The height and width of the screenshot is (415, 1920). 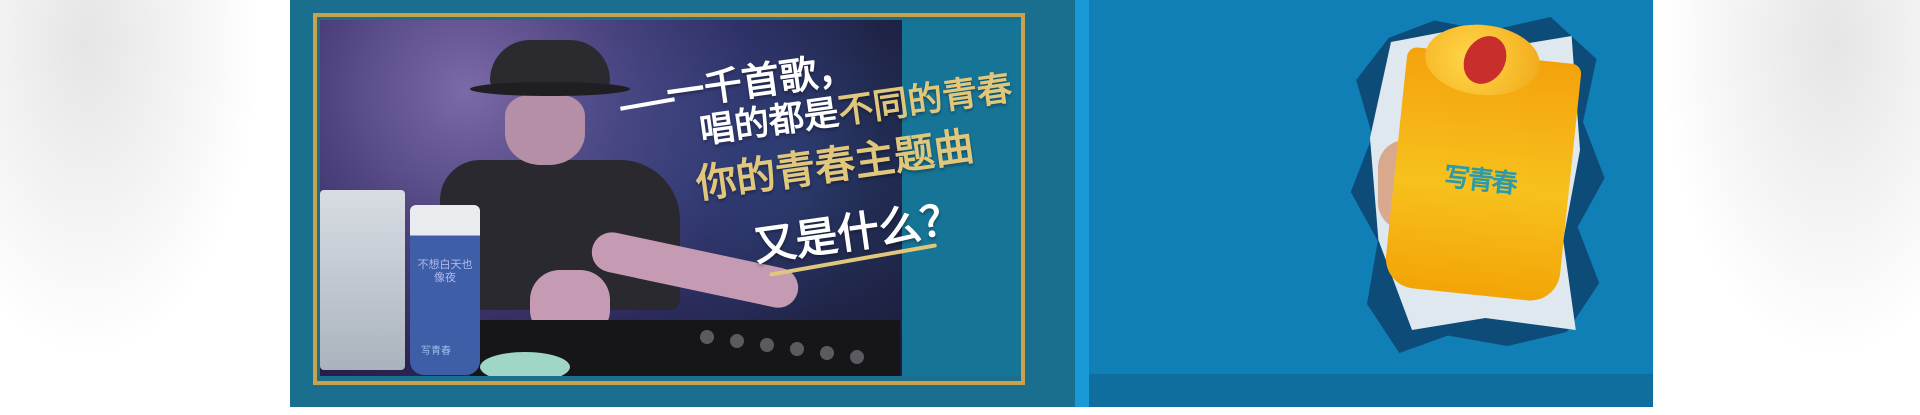 I want to click on dj-face, so click(x=545, y=130).